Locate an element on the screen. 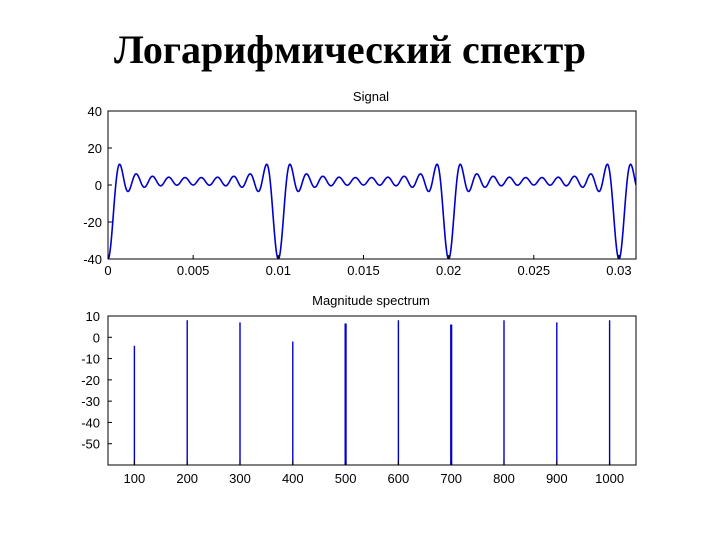 The height and width of the screenshot is (540, 720). slide-title: Логарифмический спектр is located at coordinates (350, 49).